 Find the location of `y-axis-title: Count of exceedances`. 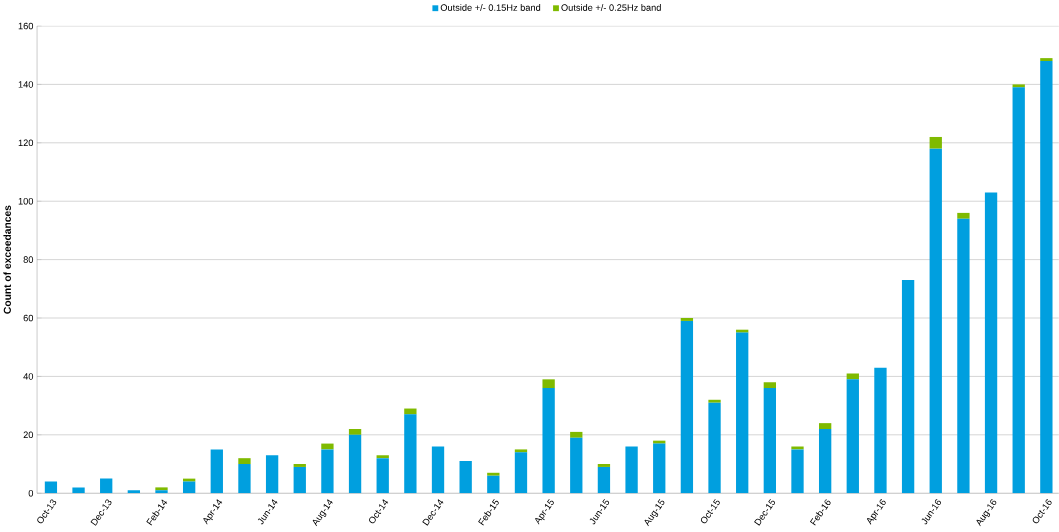

y-axis-title: Count of exceedances is located at coordinates (7, 259).